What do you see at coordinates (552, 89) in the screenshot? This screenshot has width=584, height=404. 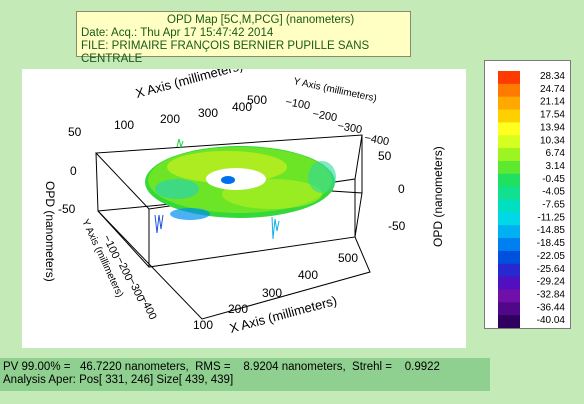 I see `color-scale-label: 24.74` at bounding box center [552, 89].